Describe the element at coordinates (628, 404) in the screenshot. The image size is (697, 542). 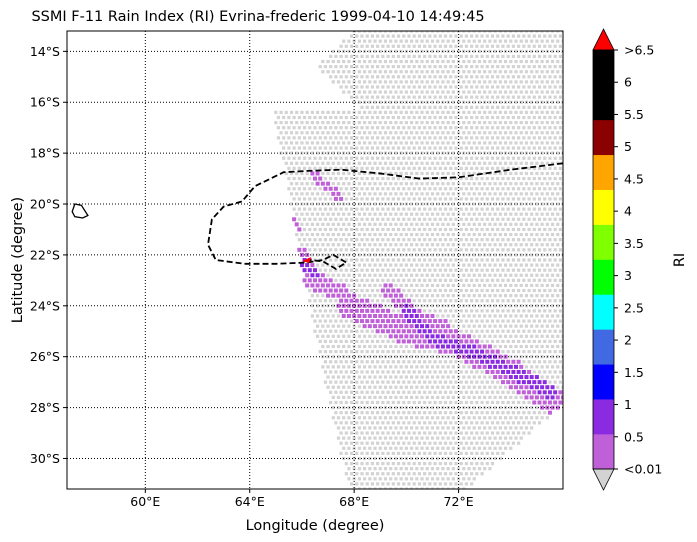
I see `colorbar-tick-label: 1` at that location.